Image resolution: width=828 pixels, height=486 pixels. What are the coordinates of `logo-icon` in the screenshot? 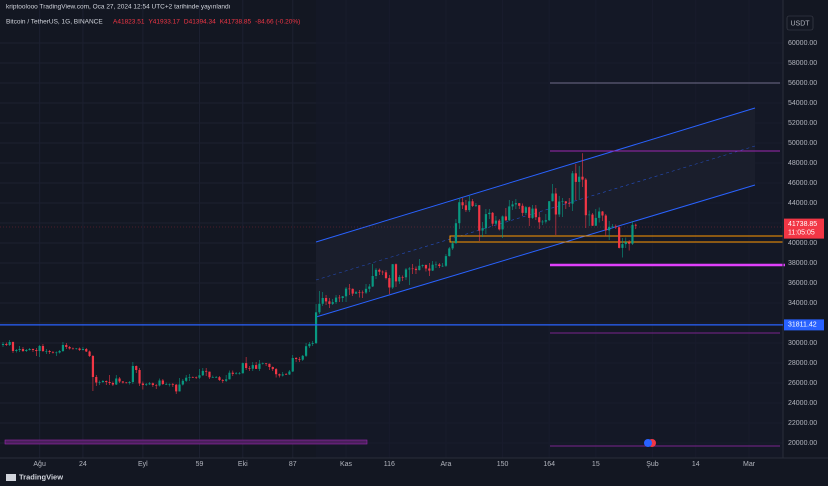 It's located at (11, 477).